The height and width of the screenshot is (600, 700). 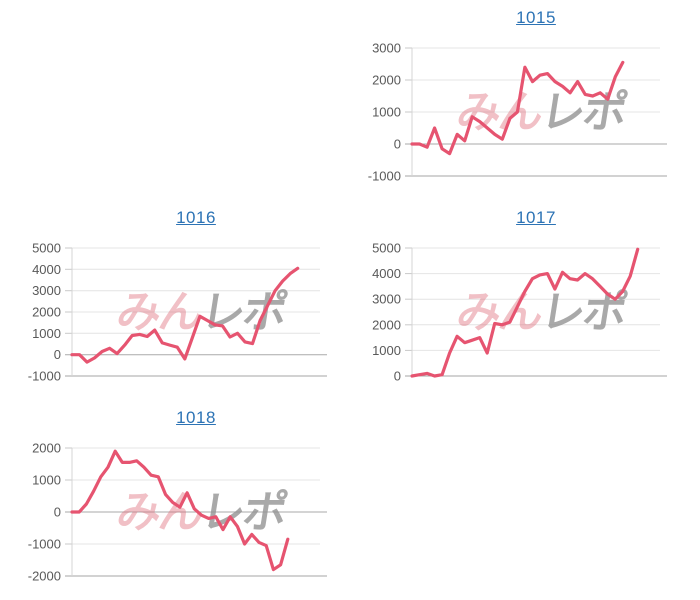 I want to click on chart-title-link-1017: 1017, so click(x=536, y=217).